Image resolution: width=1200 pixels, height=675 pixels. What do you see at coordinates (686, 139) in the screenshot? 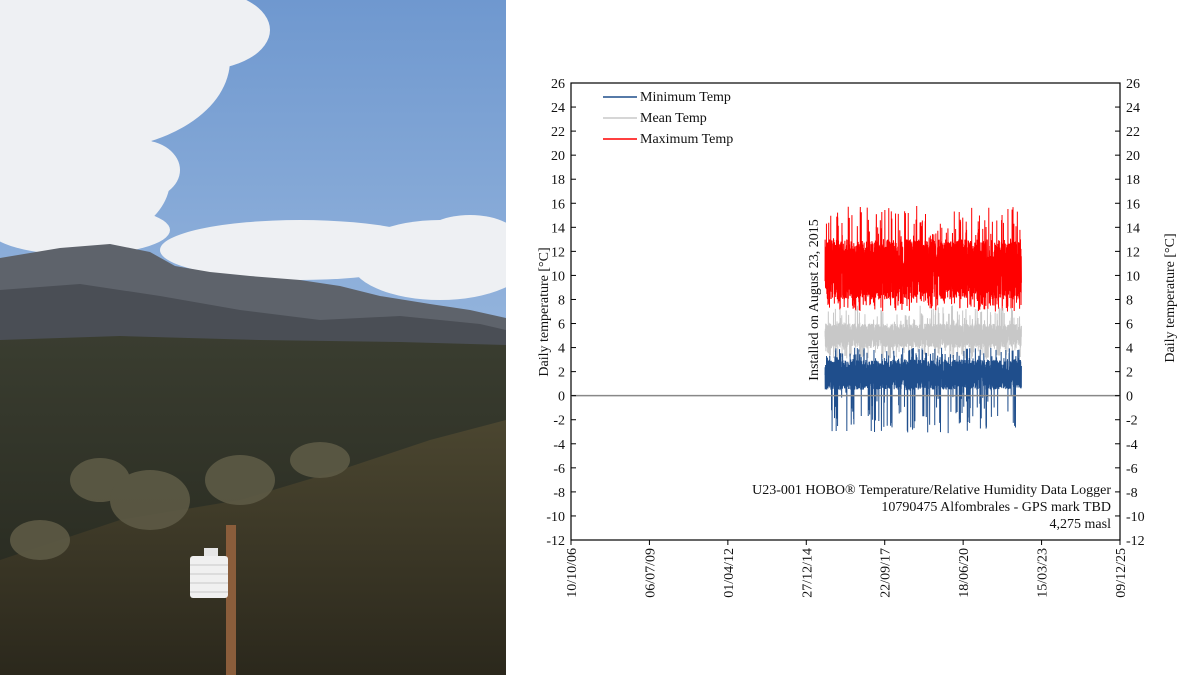
I see `legend-label-maximum: Maximum Temp` at bounding box center [686, 139].